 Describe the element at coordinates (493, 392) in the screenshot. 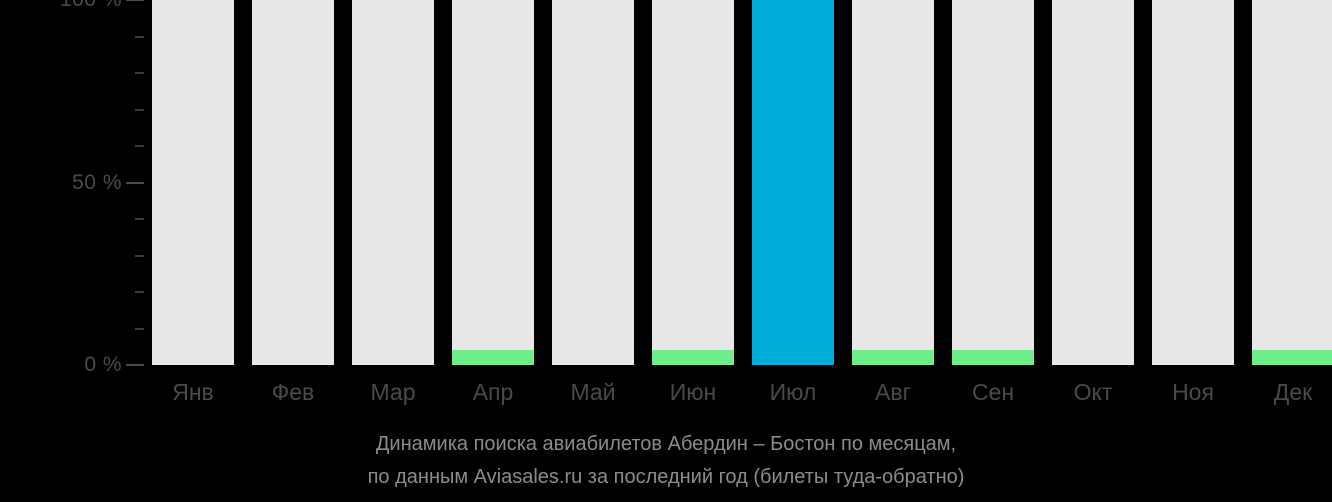

I see `x-axis-label-апр: Апр` at that location.